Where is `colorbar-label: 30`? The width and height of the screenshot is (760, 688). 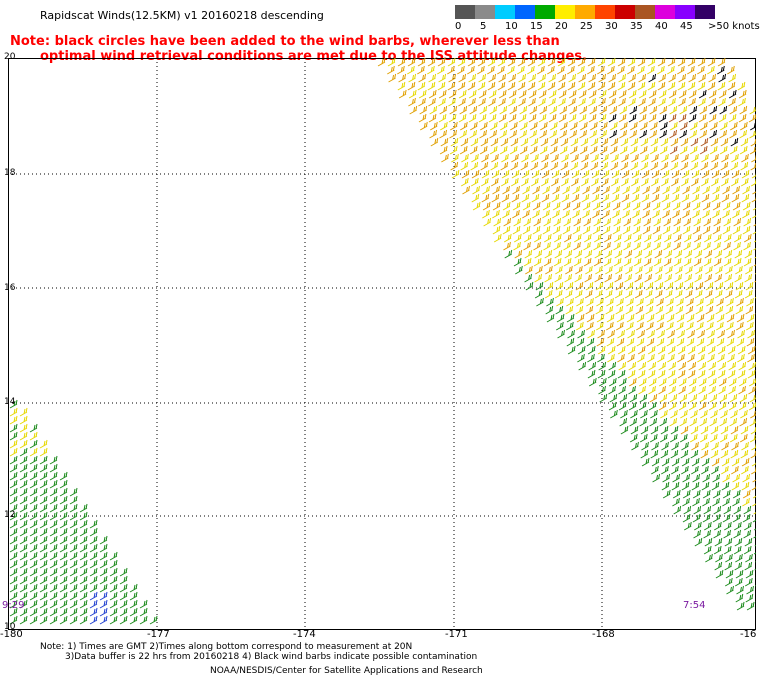 colorbar-label: 30 is located at coordinates (611, 26).